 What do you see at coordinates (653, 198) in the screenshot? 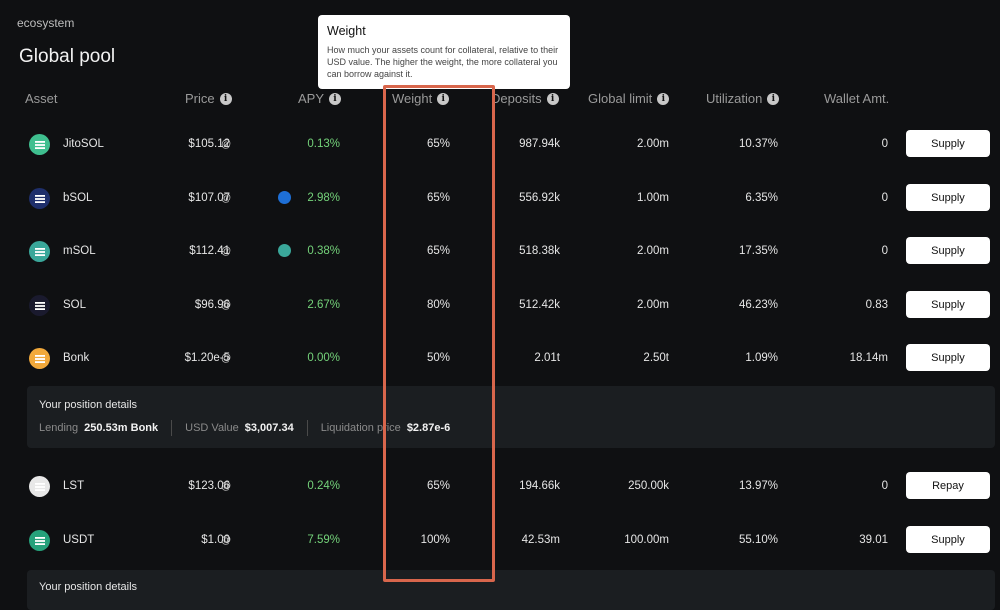
I see `global-limit-value: 1.00m` at bounding box center [653, 198].